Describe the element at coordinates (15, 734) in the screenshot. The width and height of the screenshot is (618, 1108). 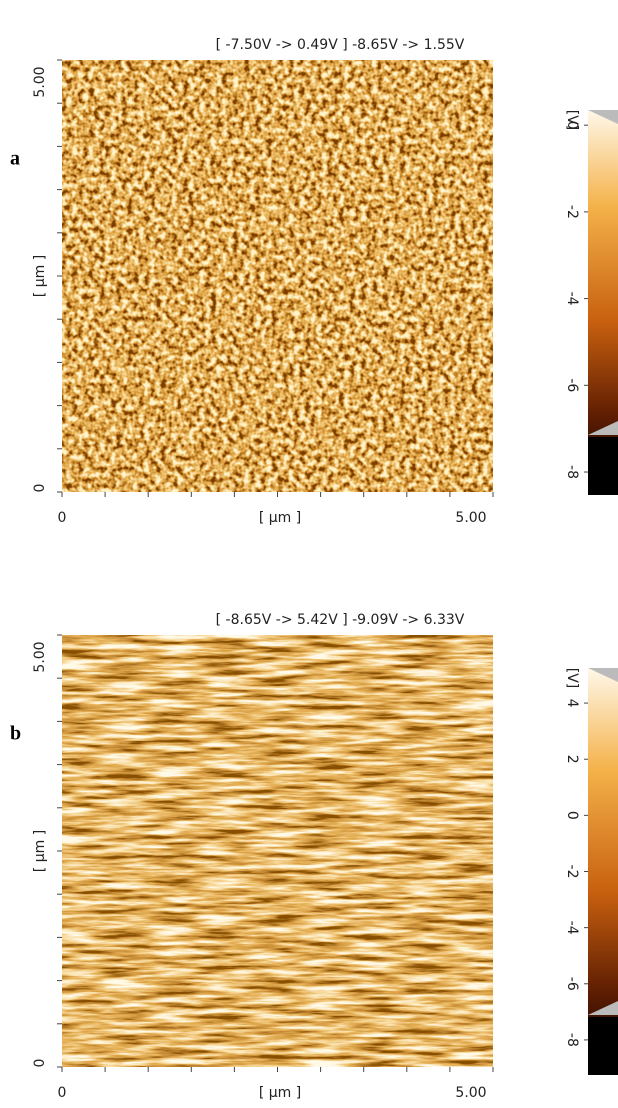
I see `panel-label: b` at that location.